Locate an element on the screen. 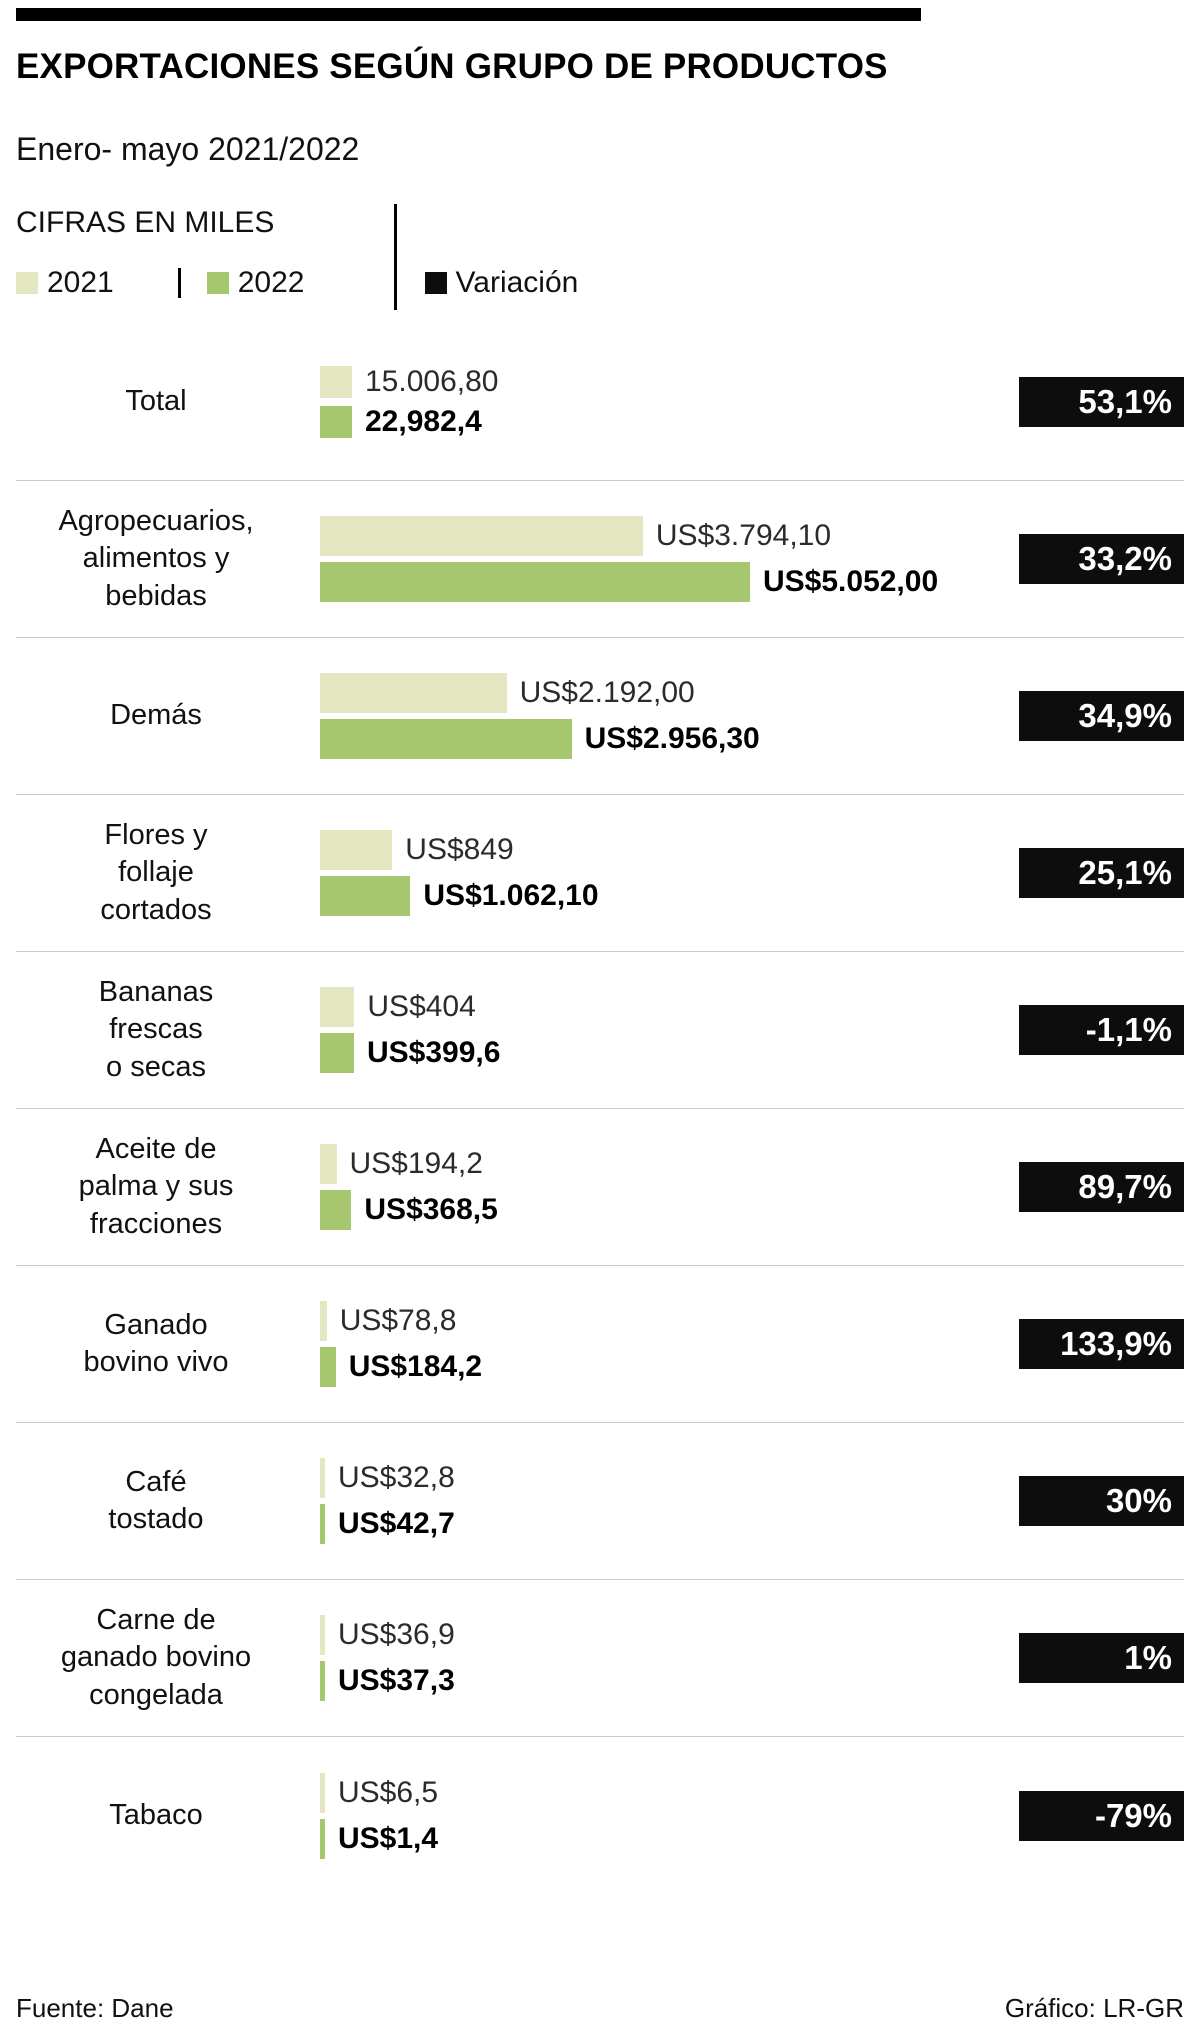  bar-line-2022: US$399,6 is located at coordinates (666, 1053).